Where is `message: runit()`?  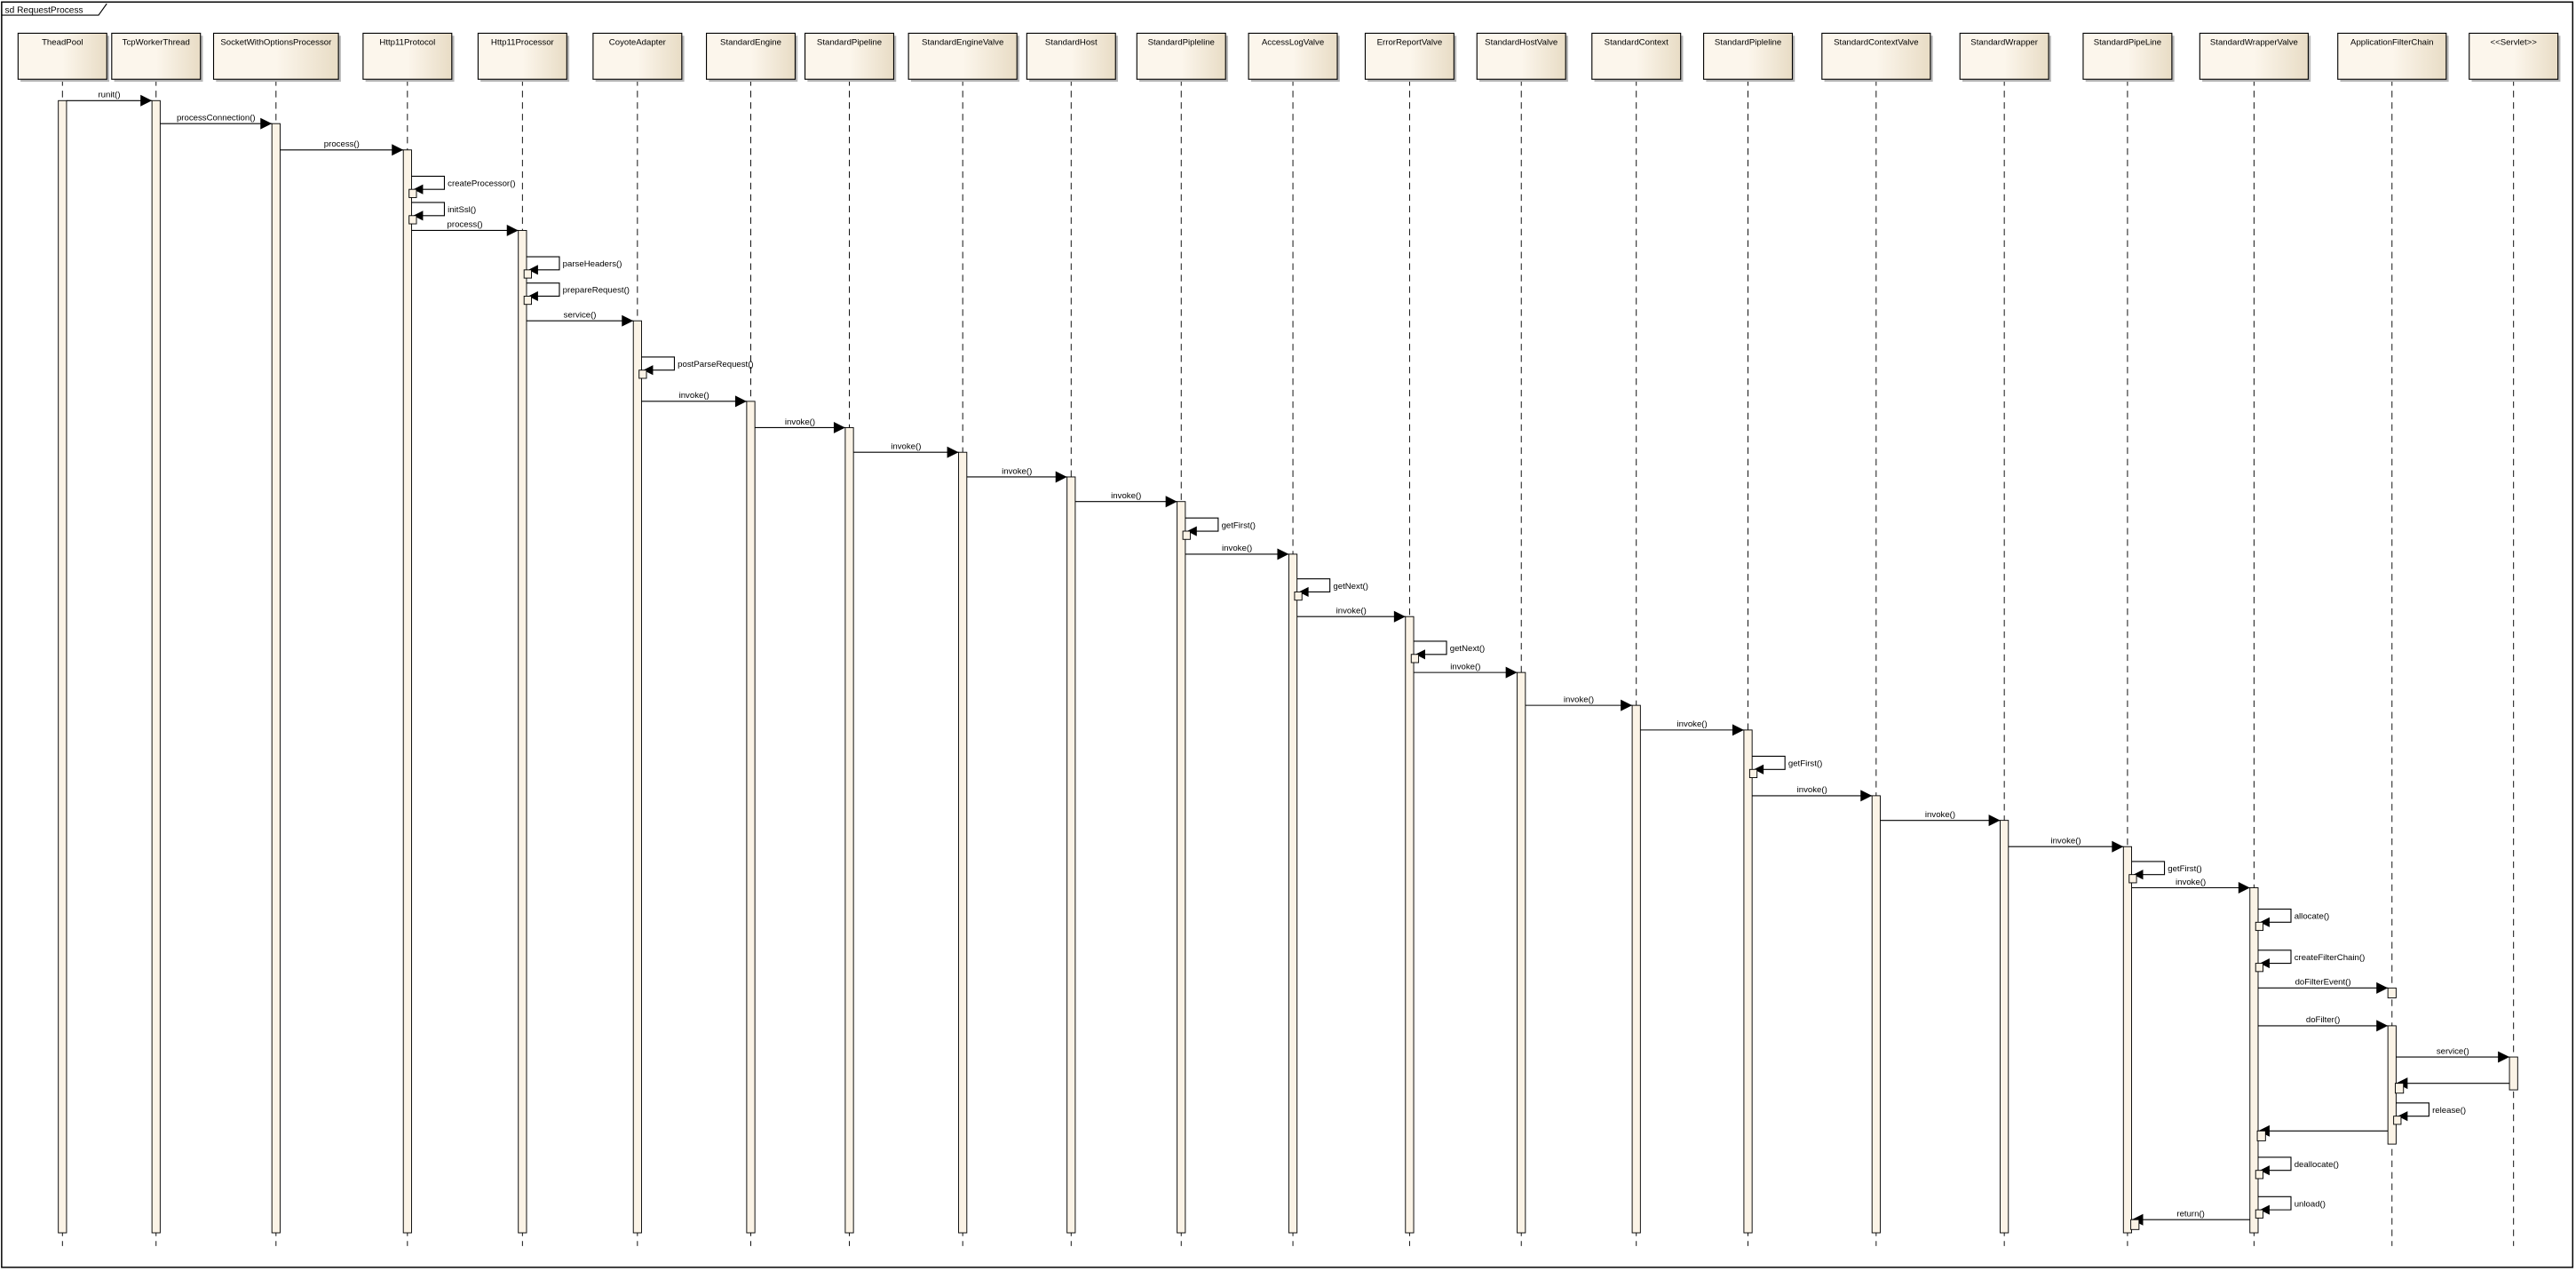
message: runit() is located at coordinates (110, 99).